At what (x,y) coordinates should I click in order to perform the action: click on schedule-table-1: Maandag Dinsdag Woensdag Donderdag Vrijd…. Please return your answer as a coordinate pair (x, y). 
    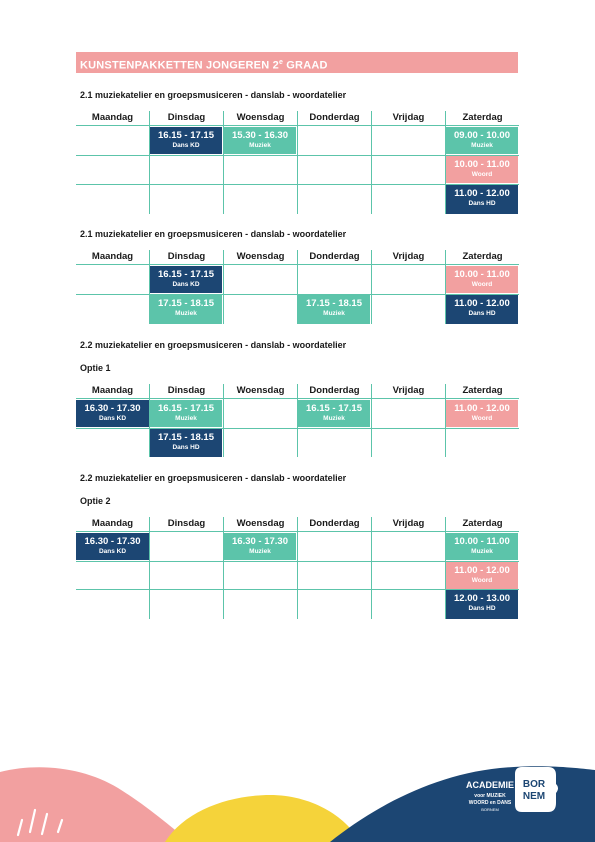
    Looking at the image, I should click on (297, 162).